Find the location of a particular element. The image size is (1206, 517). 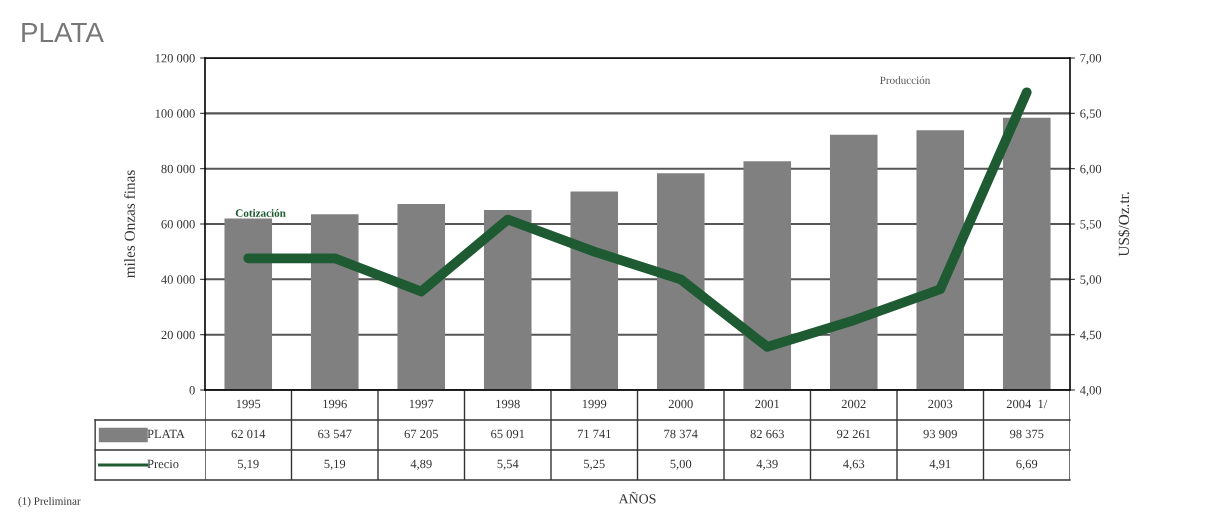

y2-tick-label: 7,00 is located at coordinates (1091, 59).